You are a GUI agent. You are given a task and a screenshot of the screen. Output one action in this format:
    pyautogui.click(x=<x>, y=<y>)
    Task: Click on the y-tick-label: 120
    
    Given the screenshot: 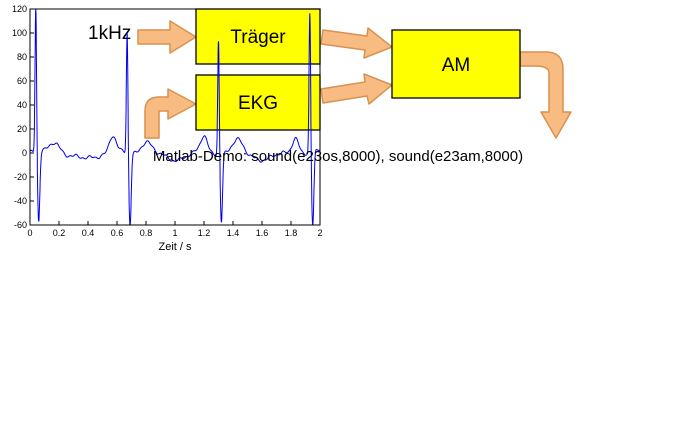 What is the action you would take?
    pyautogui.click(x=19, y=9)
    